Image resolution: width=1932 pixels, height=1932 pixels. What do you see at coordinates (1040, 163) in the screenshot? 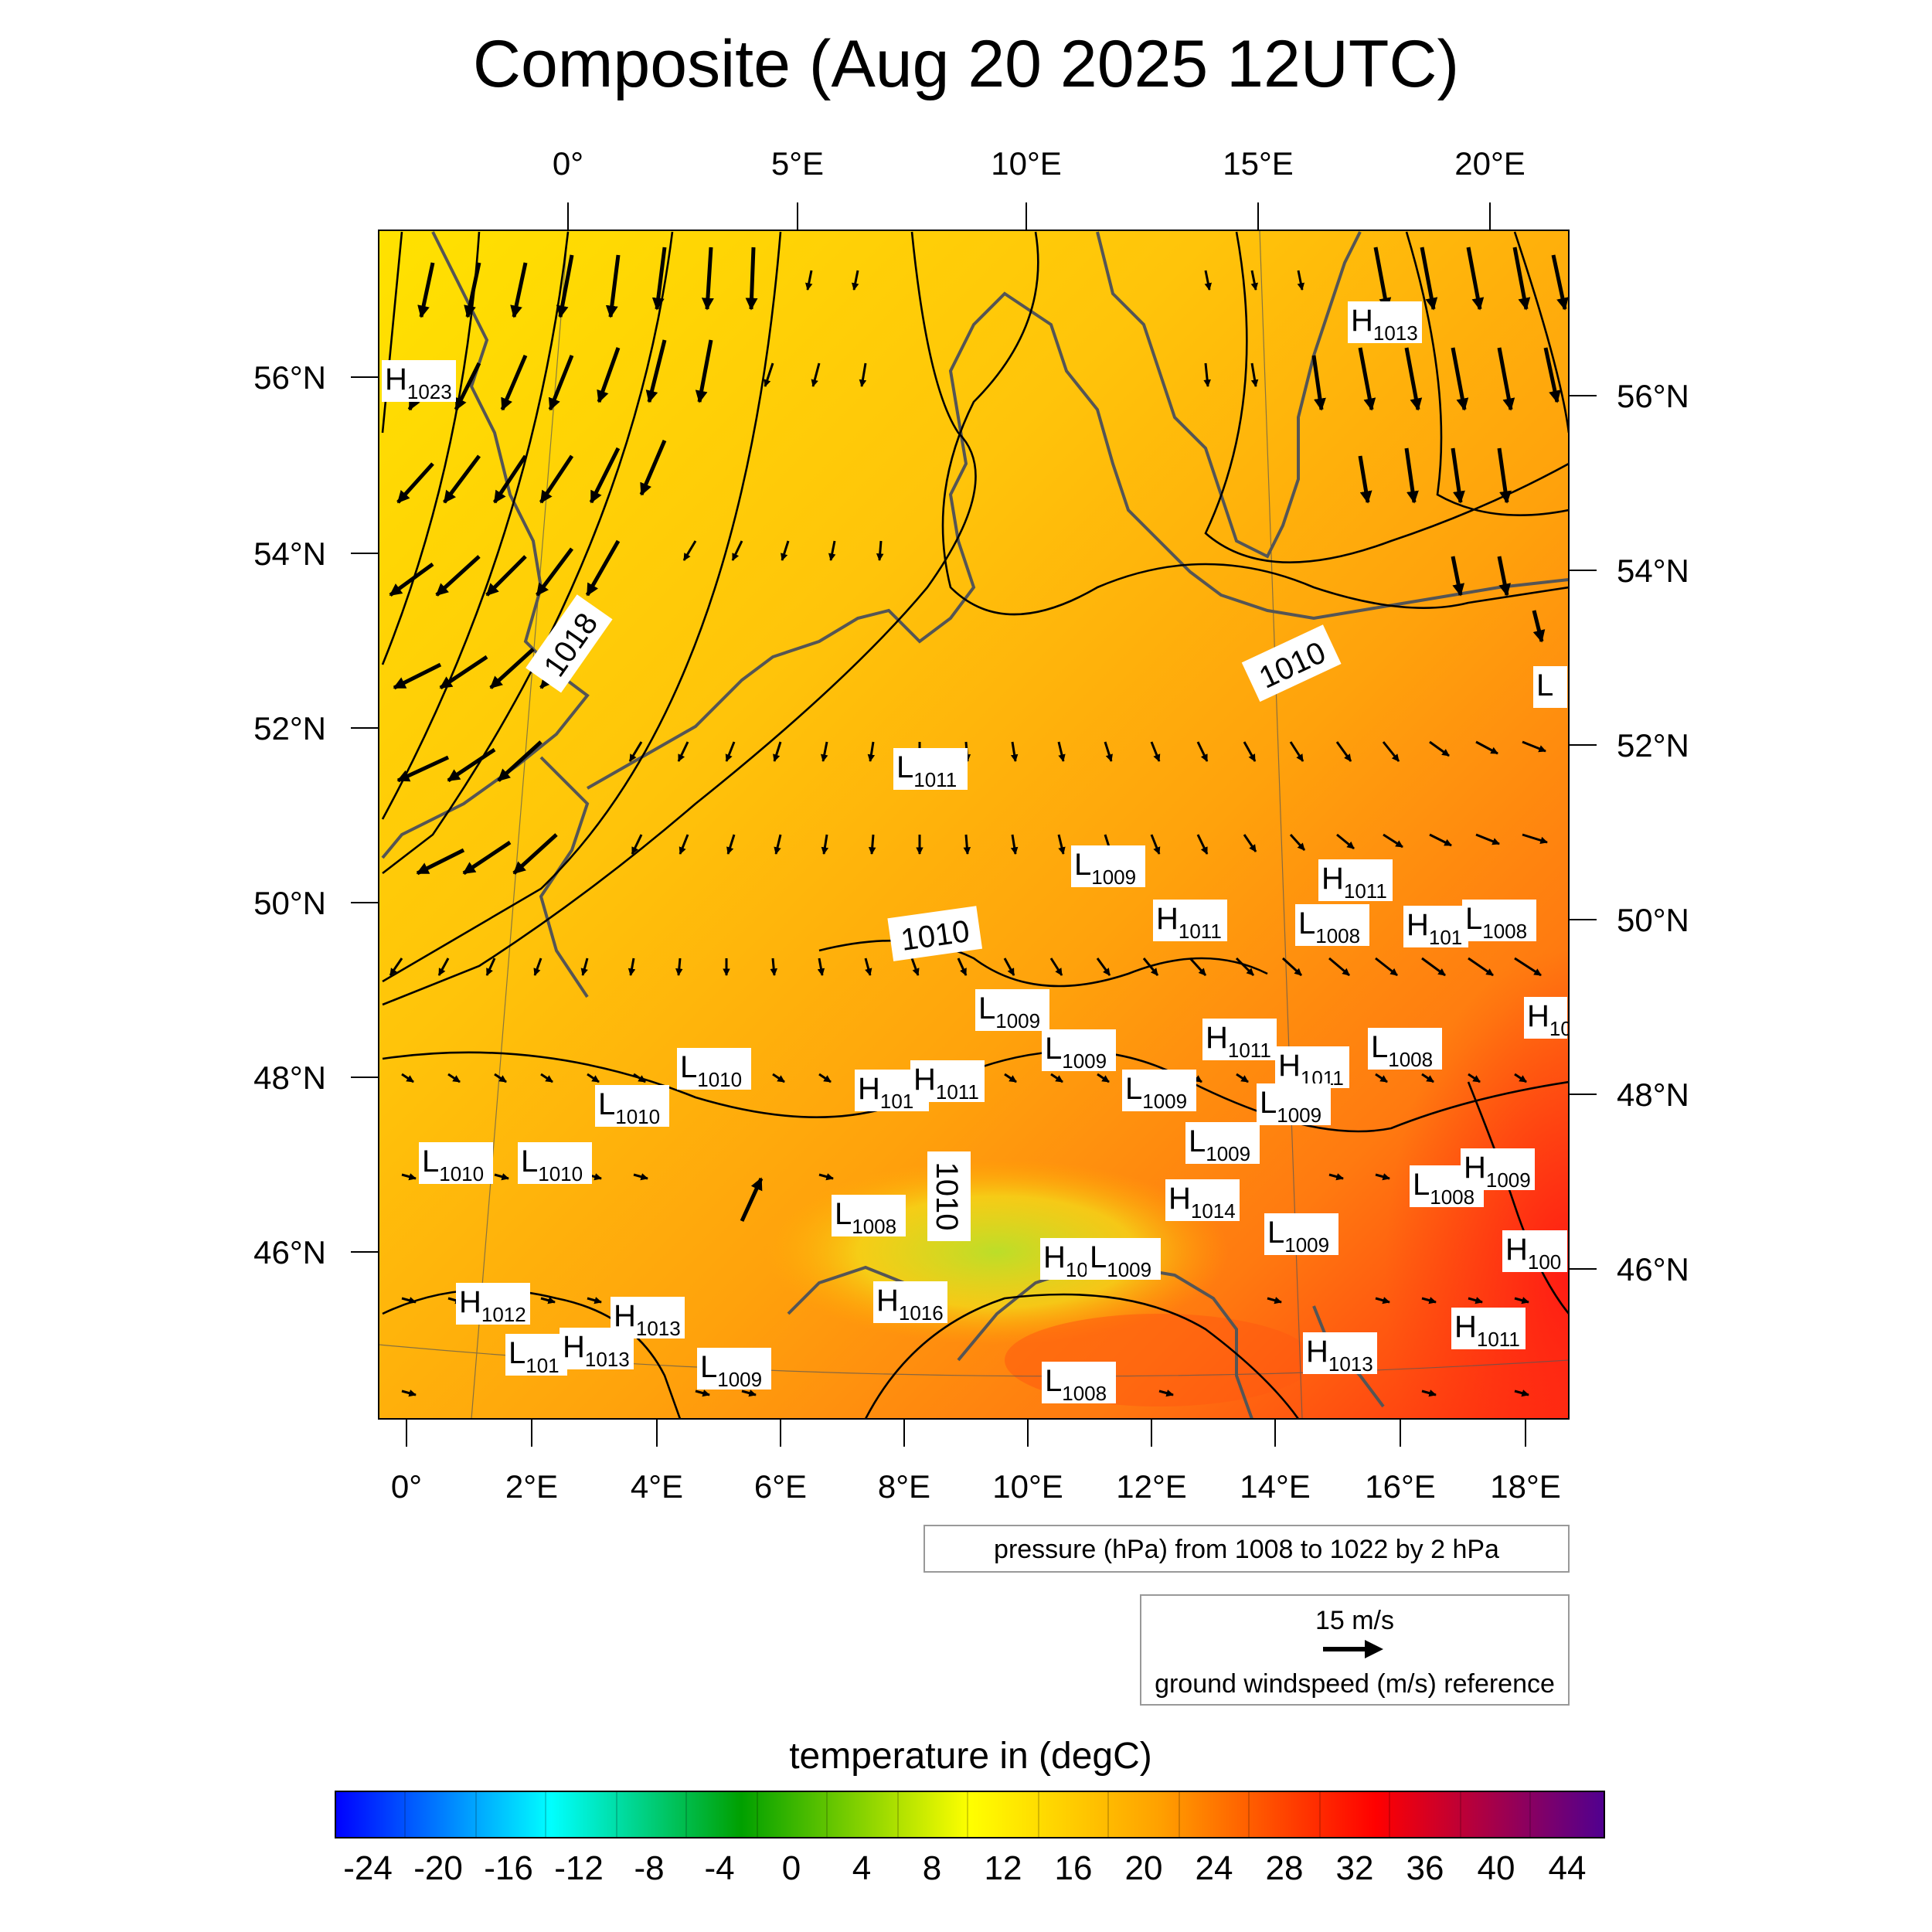
I see `top-lon-labels: 0° 5°E 10°E 15°E 20°E` at bounding box center [1040, 163].